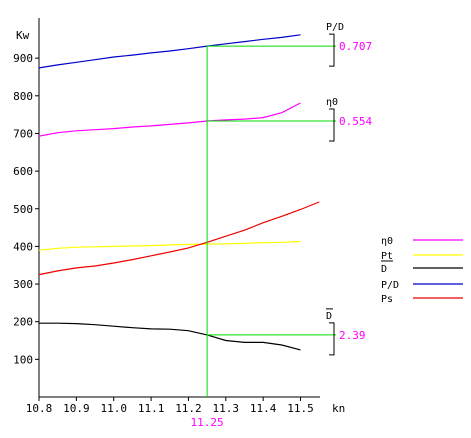 The height and width of the screenshot is (438, 471). What do you see at coordinates (387, 241) in the screenshot?
I see `legend-label-0: η0` at bounding box center [387, 241].